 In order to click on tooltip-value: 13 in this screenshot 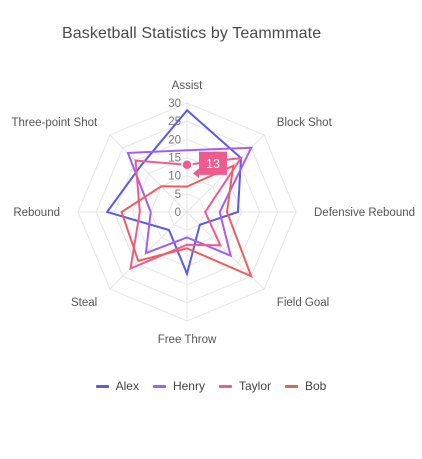, I will do `click(213, 164)`.